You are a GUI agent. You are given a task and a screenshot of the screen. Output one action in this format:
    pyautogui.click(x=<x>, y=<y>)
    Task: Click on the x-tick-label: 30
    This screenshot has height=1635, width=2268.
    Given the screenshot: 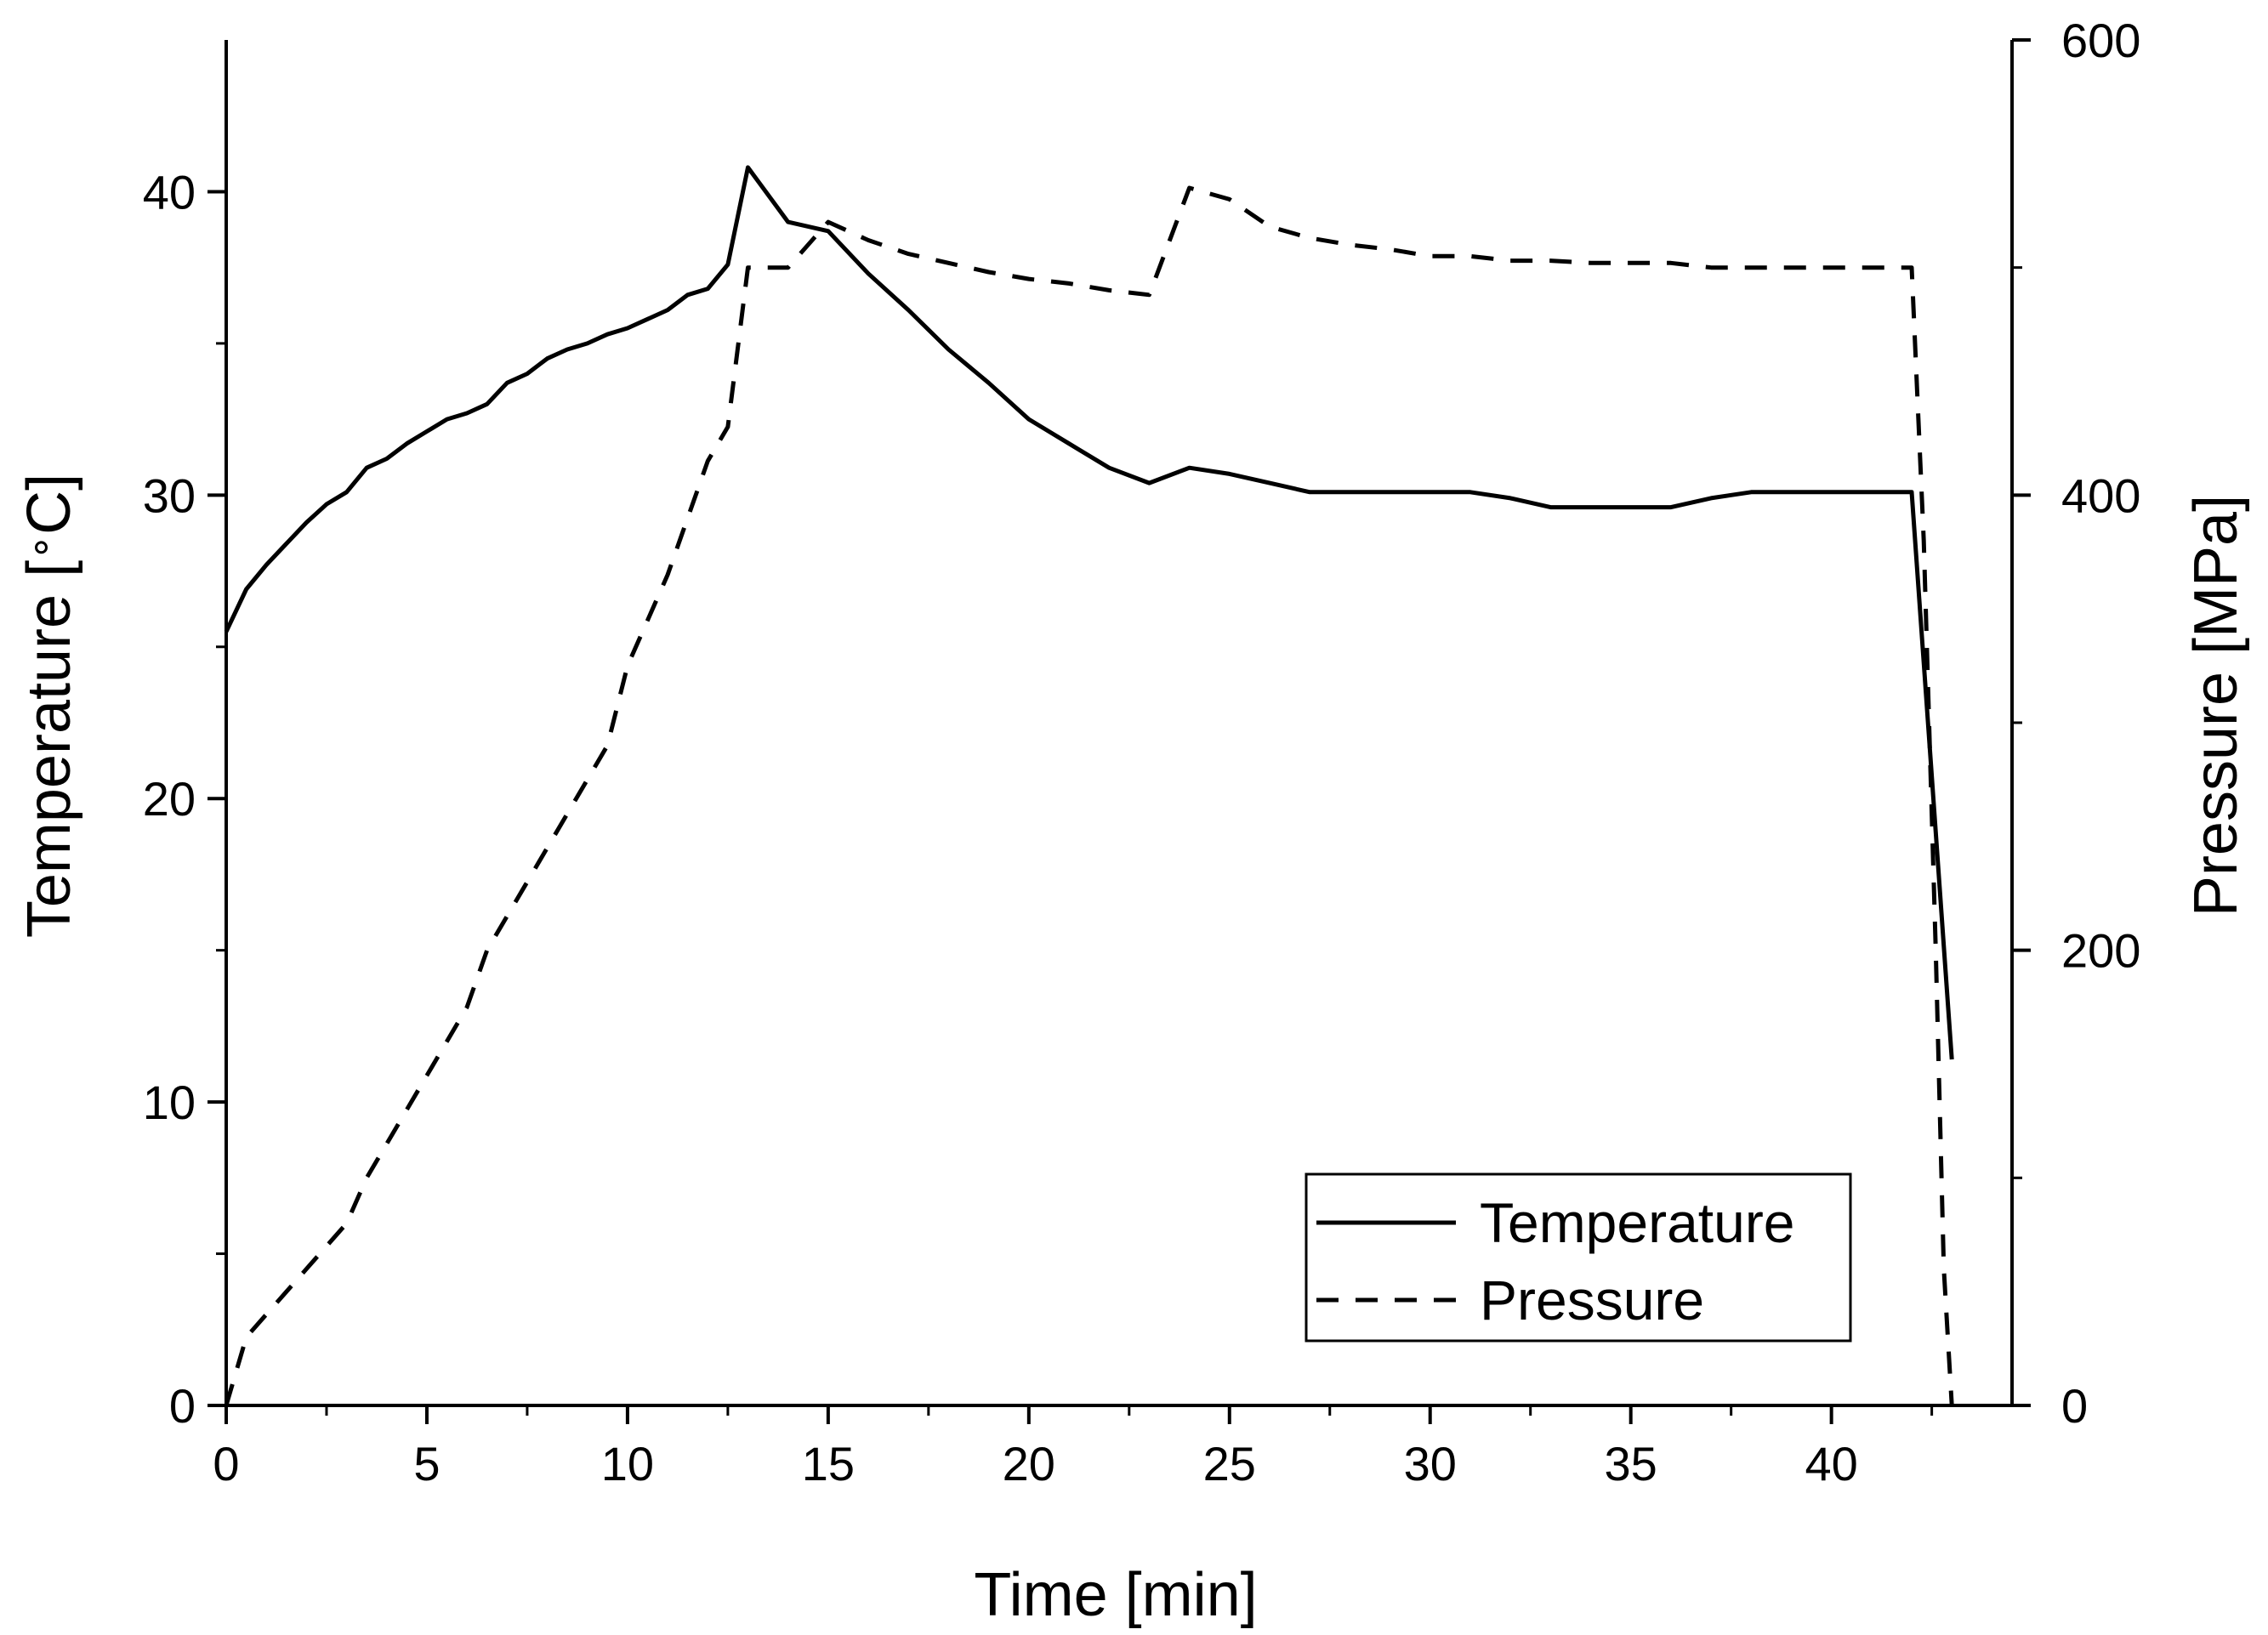 What is the action you would take?
    pyautogui.click(x=1430, y=1463)
    